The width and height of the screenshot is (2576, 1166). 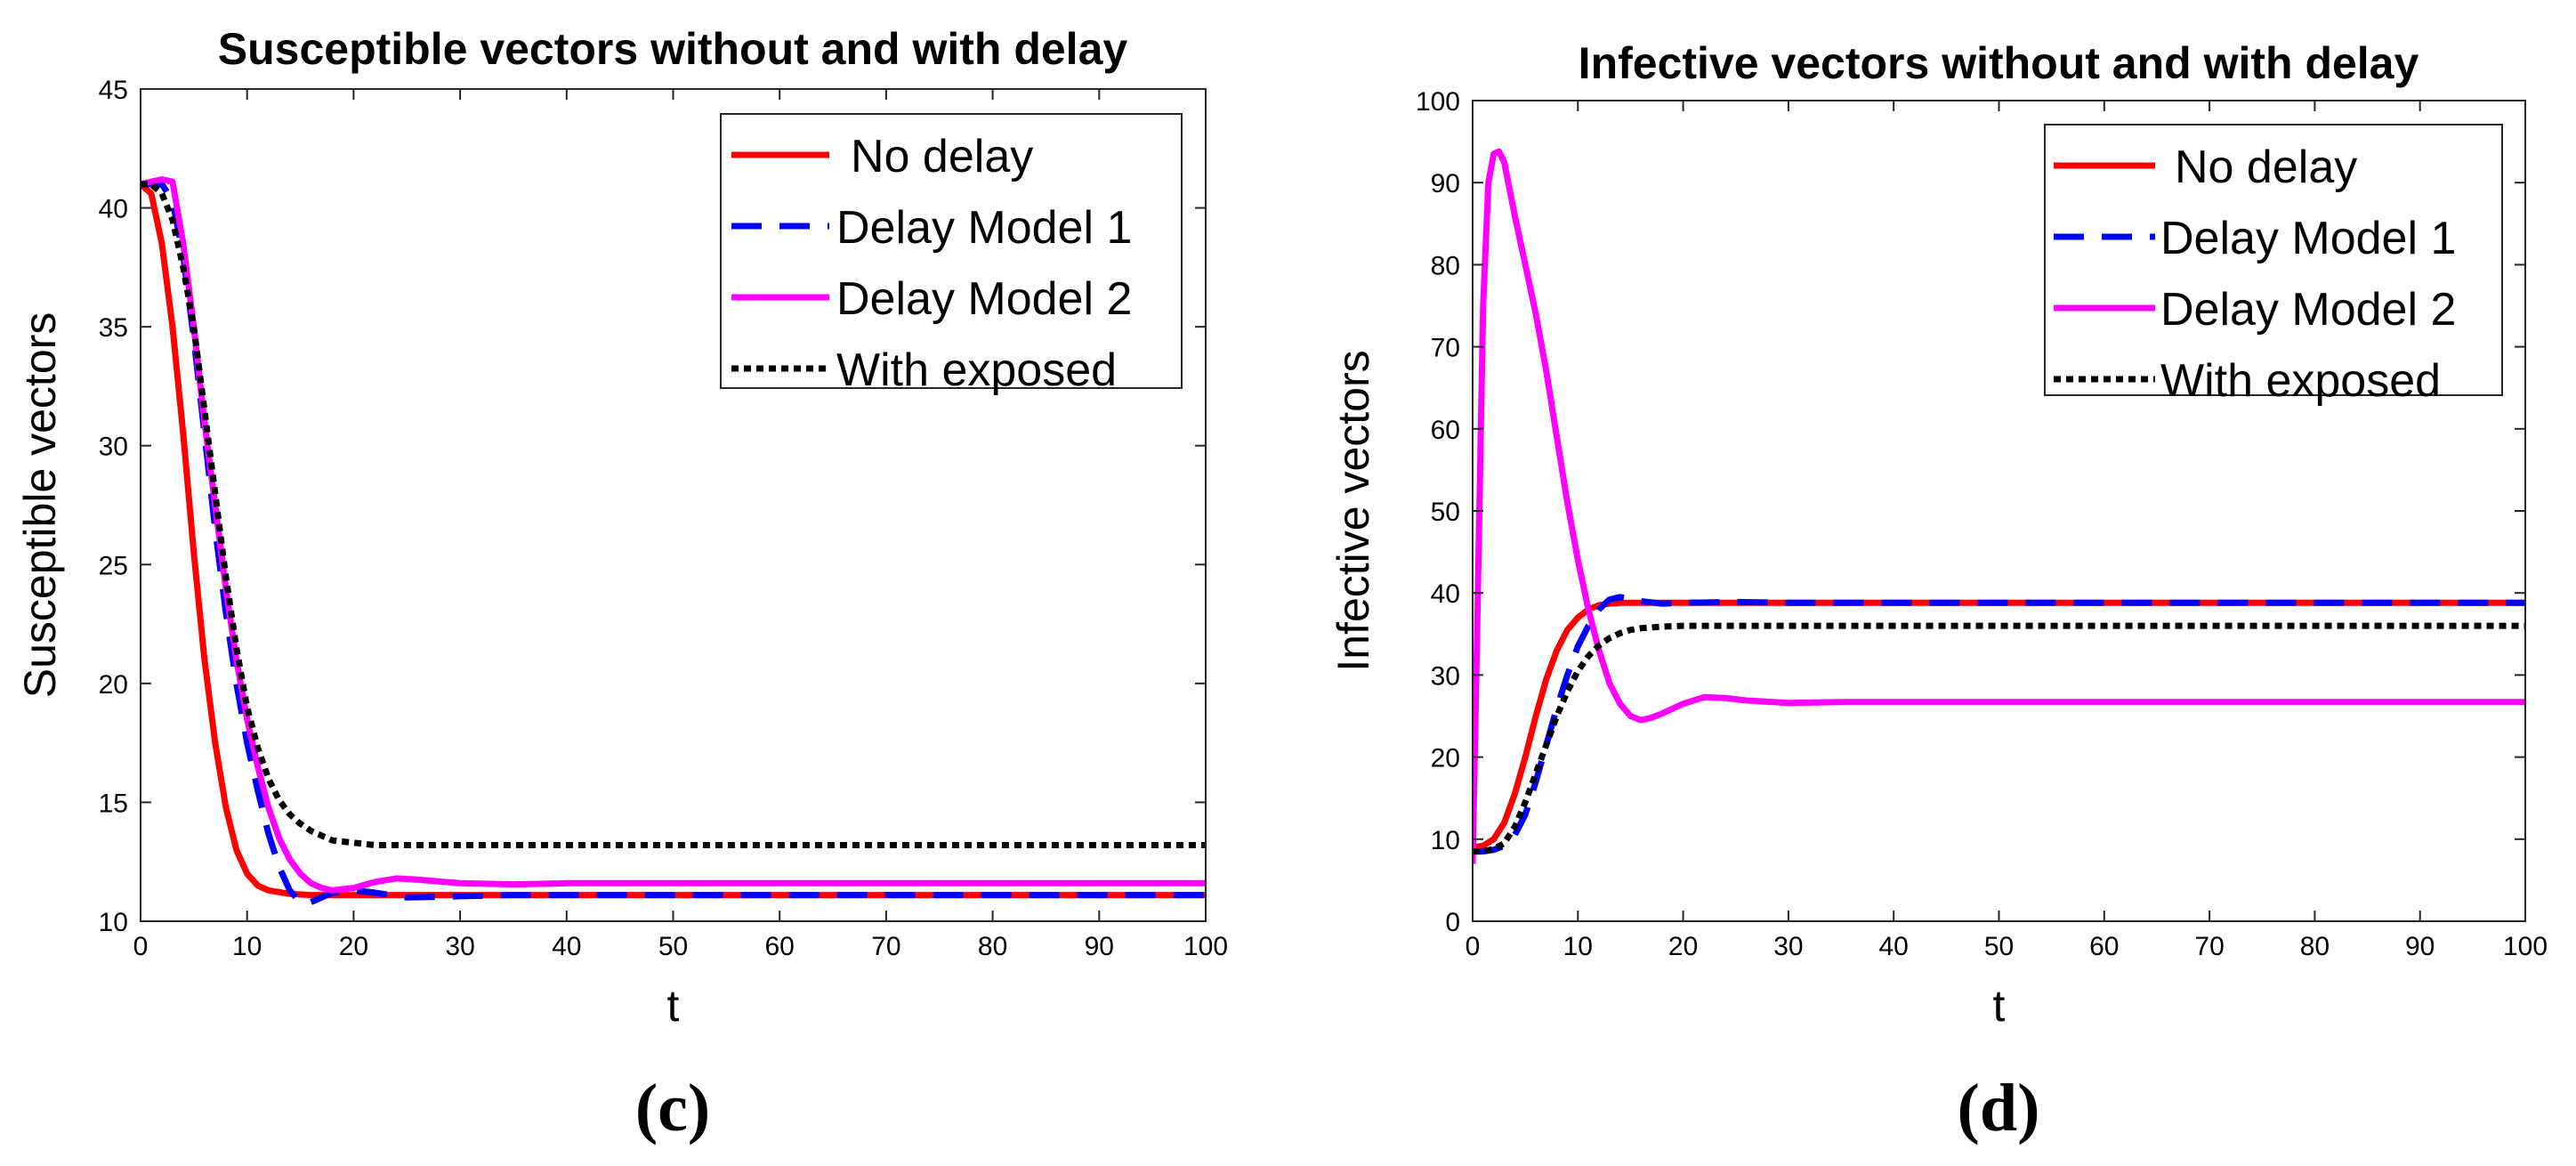 What do you see at coordinates (1445, 183) in the screenshot?
I see `y-tick-label: 90` at bounding box center [1445, 183].